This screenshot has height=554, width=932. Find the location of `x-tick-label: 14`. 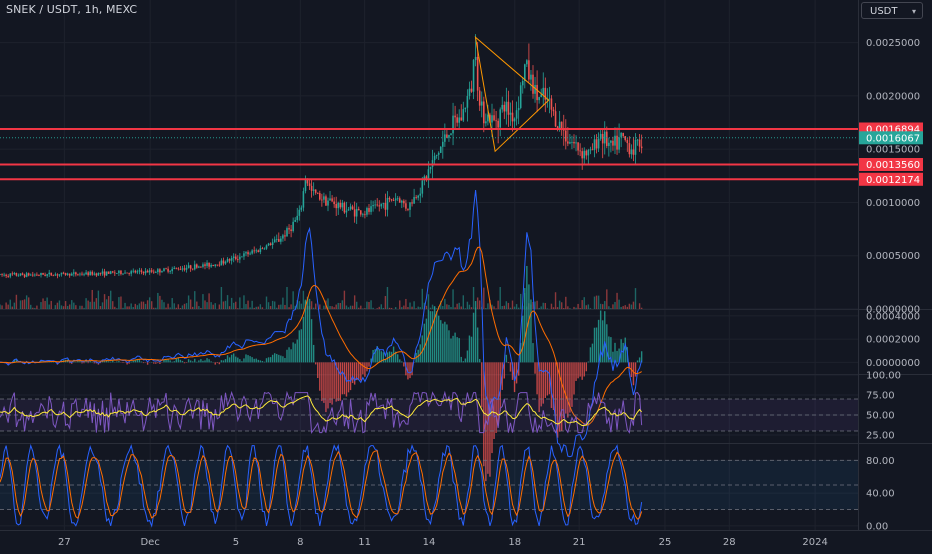

x-tick-label: 14 is located at coordinates (429, 542).